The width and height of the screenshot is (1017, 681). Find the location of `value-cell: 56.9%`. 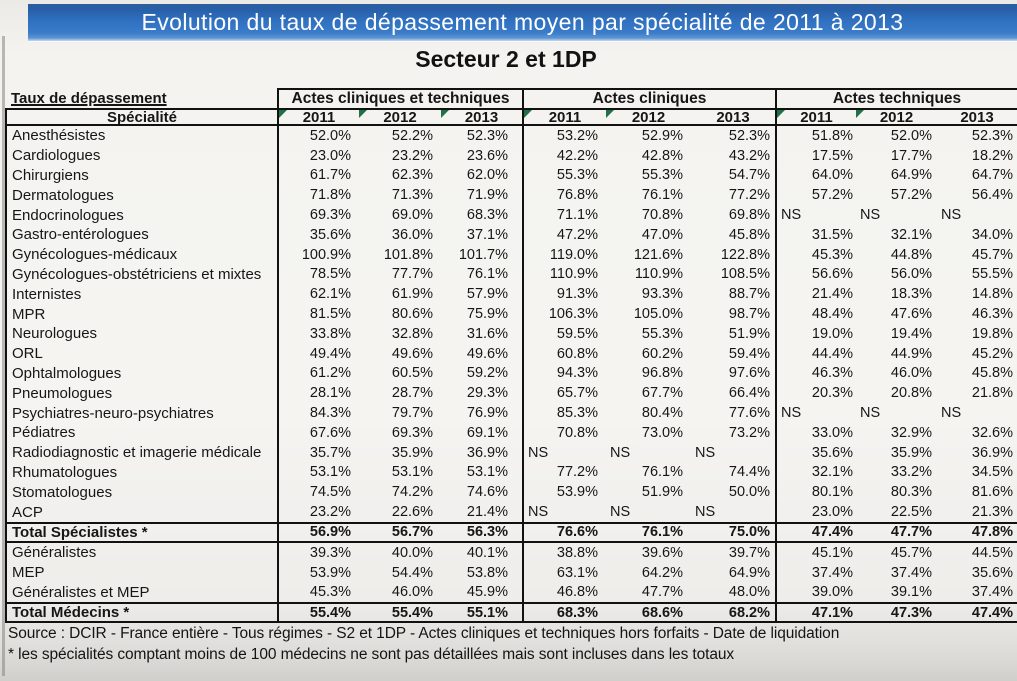

value-cell: 56.9% is located at coordinates (318, 532).